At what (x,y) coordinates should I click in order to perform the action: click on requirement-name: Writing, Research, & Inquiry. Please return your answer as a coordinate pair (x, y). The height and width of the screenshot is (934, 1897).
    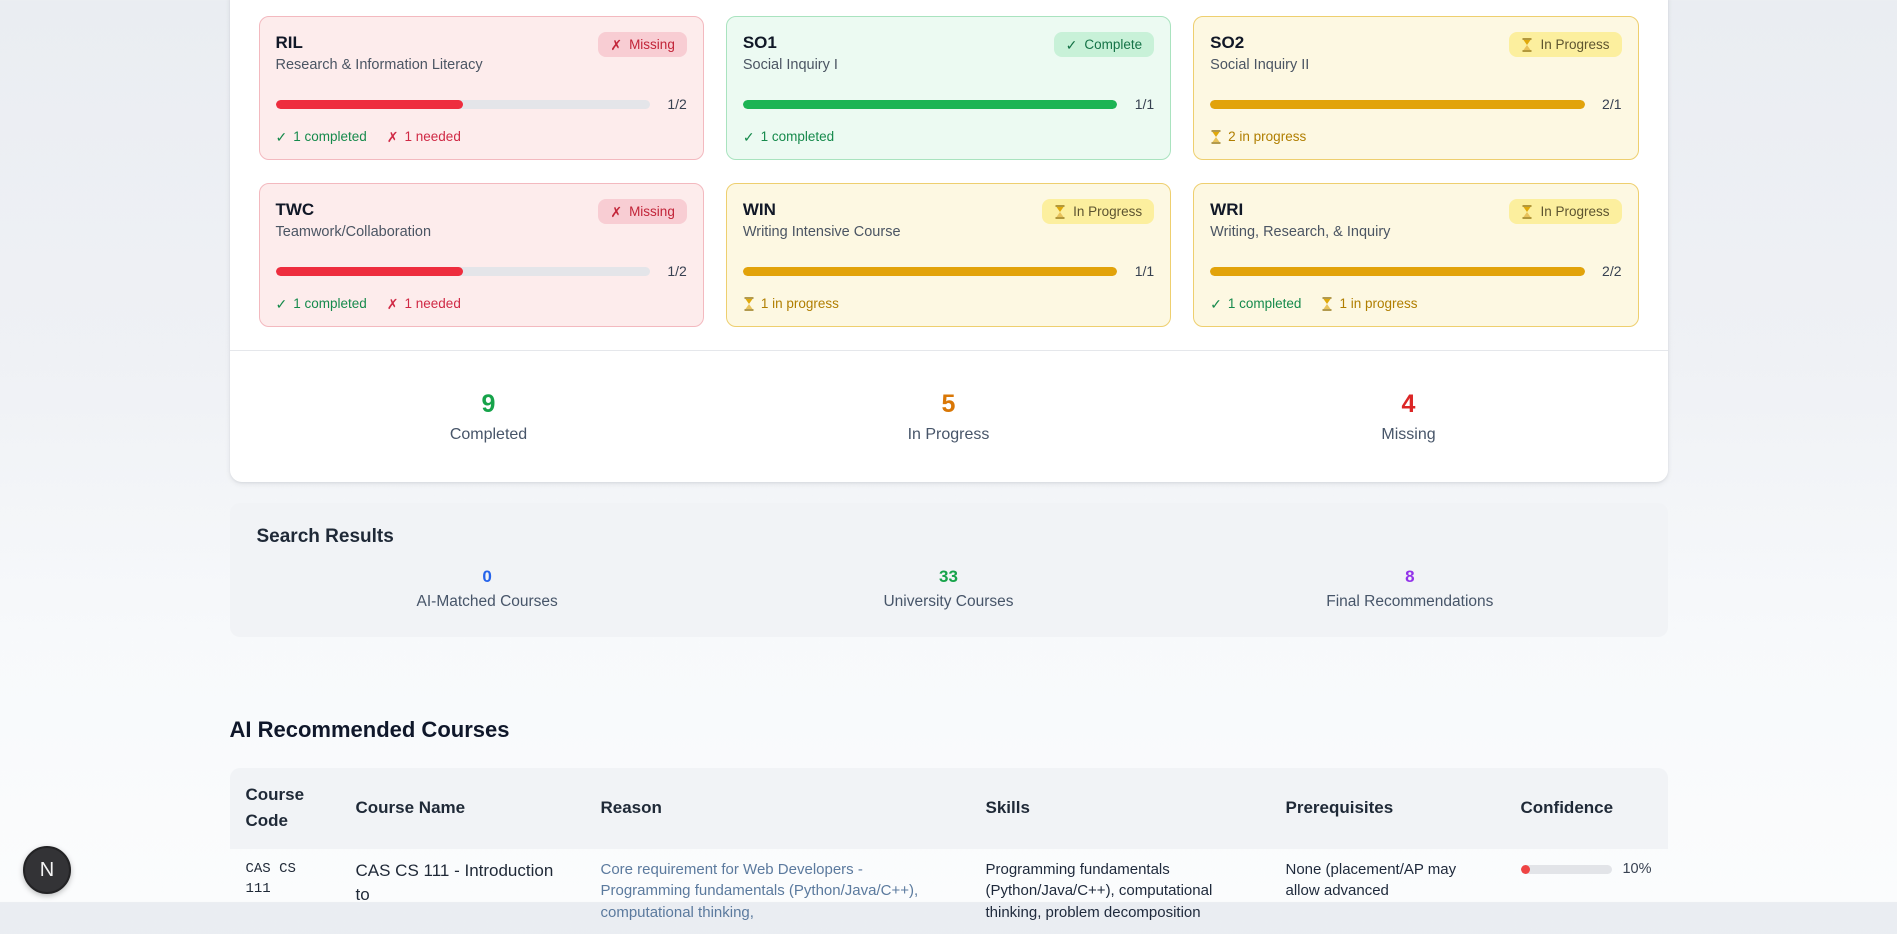
    Looking at the image, I should click on (1300, 232).